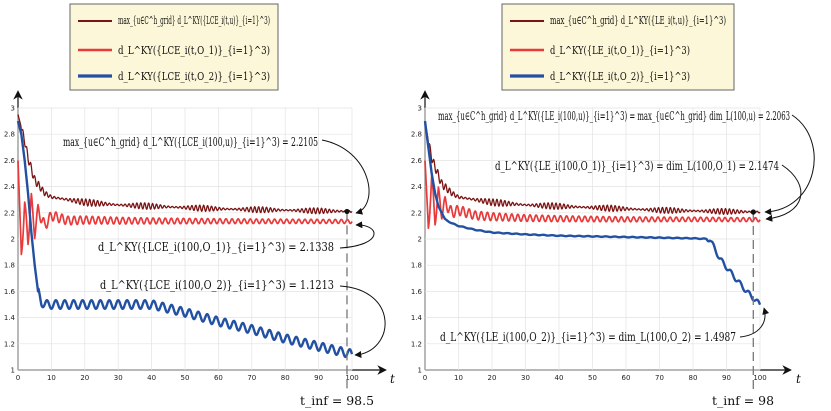 The width and height of the screenshot is (831, 411). I want to click on left-xtick-label: 30, so click(118, 378).